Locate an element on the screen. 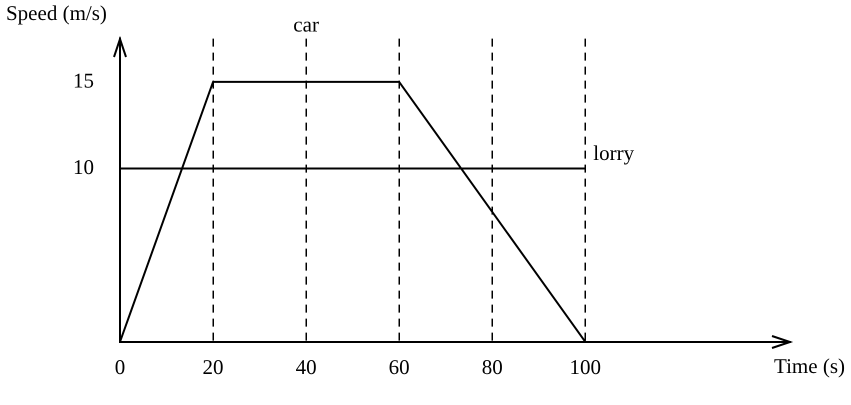 Image resolution: width=851 pixels, height=405 pixels. x-tick-label: 0 is located at coordinates (120, 366).